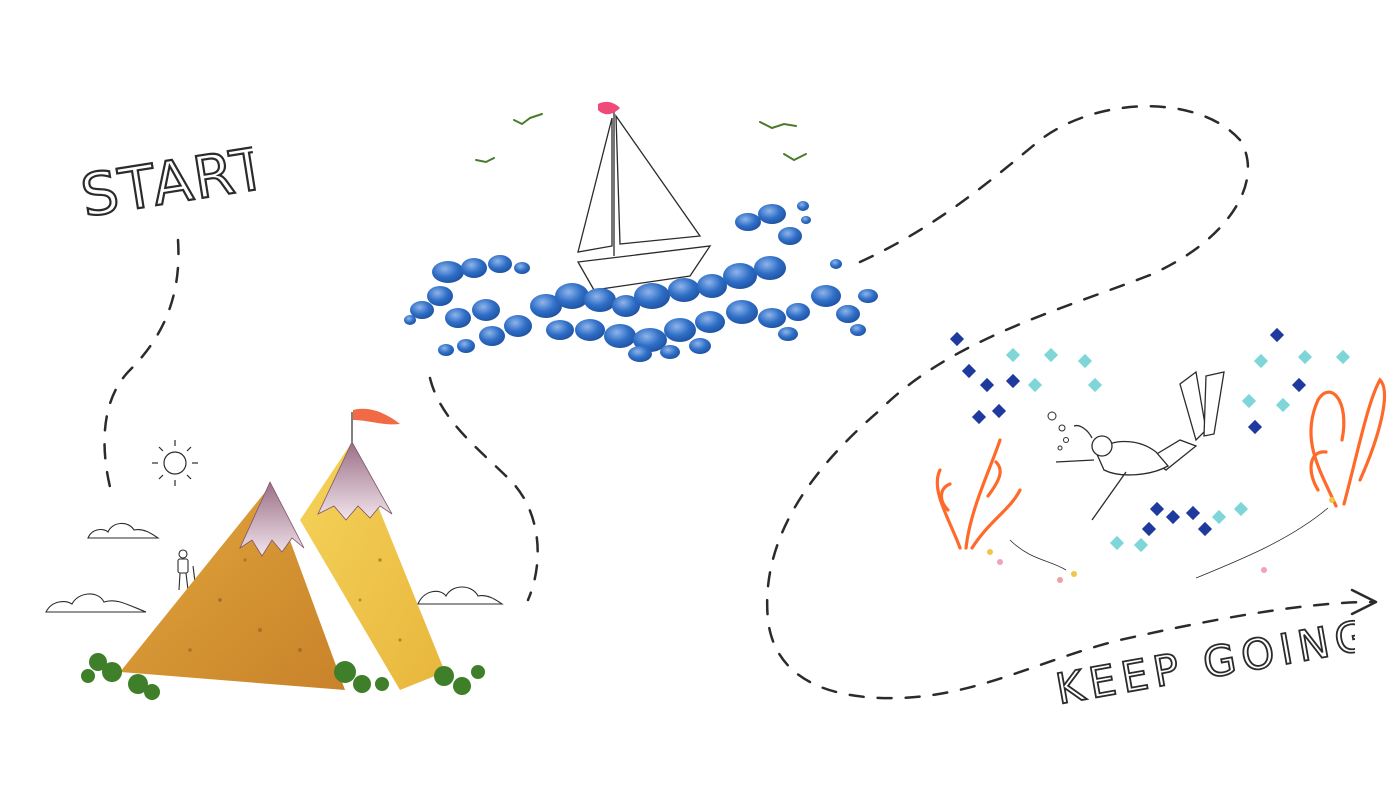  What do you see at coordinates (272, 519) in the screenshot?
I see `onion-cap-left` at bounding box center [272, 519].